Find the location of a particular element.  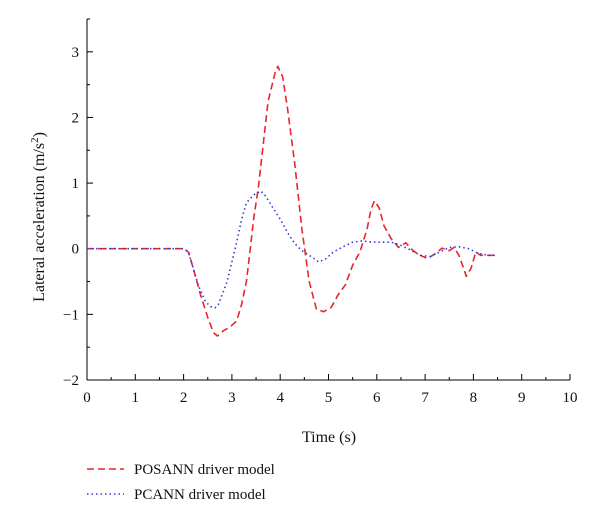

y-axis-title-superscript: 2 is located at coordinates (35, 140).